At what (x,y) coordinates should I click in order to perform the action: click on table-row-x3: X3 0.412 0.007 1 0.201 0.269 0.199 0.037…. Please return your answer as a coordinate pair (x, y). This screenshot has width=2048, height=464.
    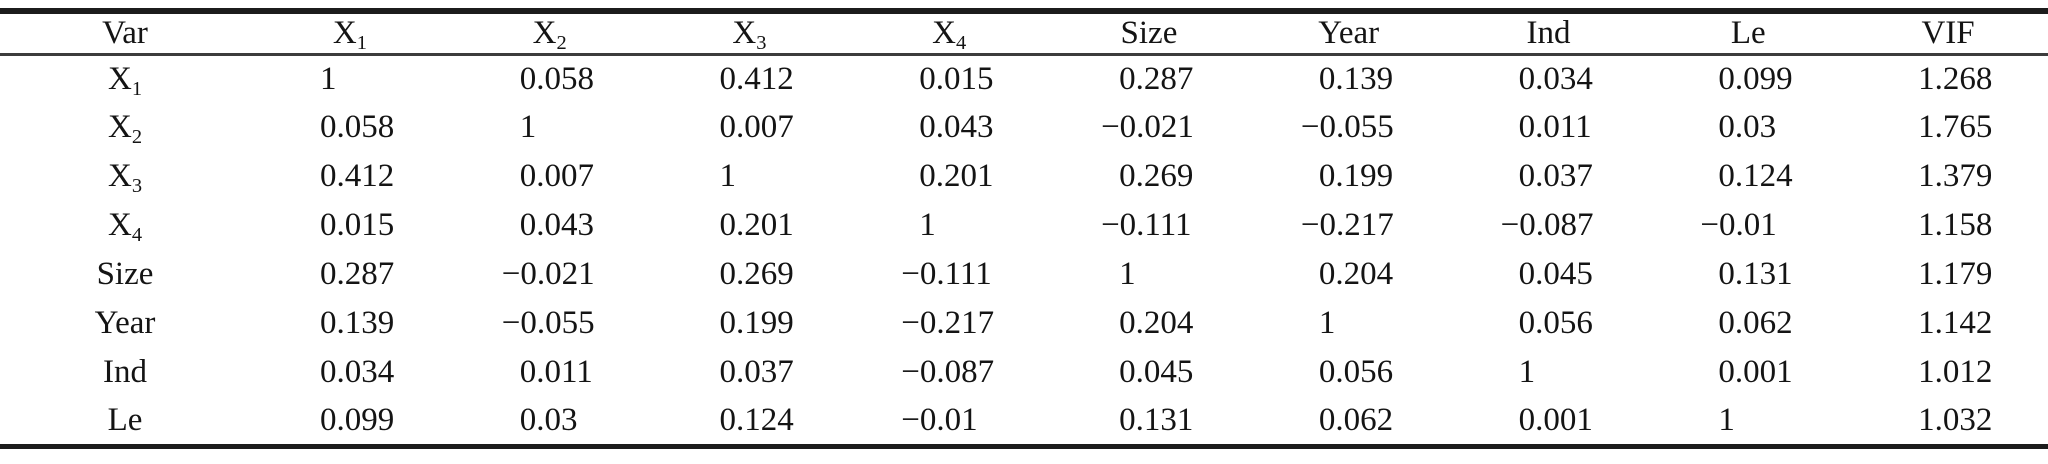
    Looking at the image, I should click on (1024, 176).